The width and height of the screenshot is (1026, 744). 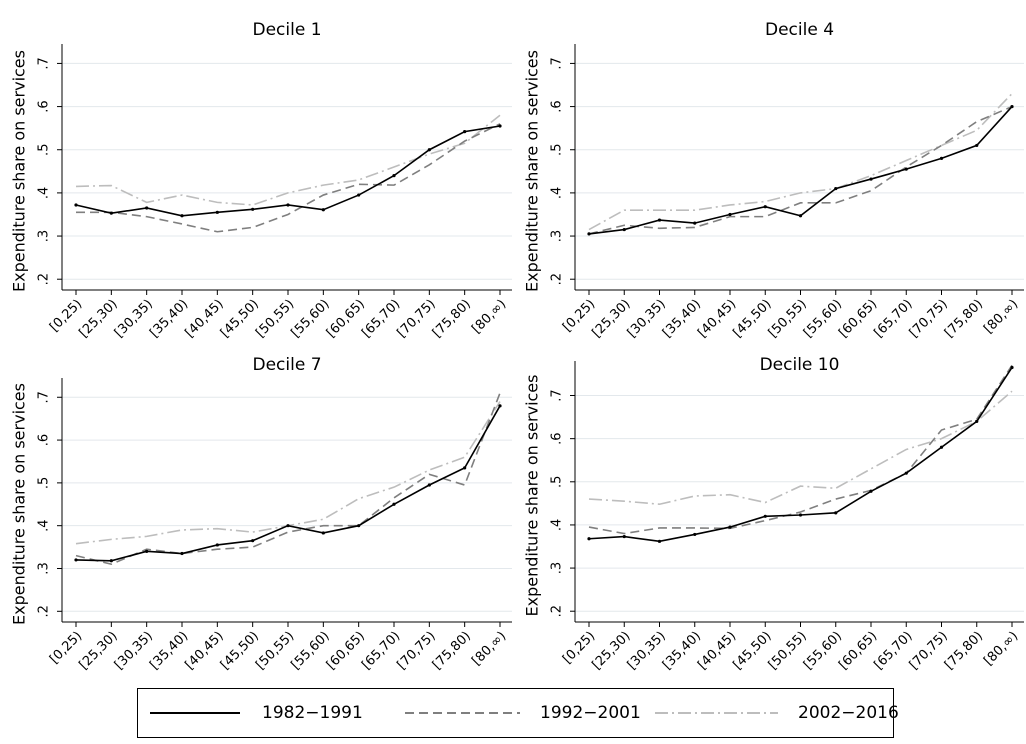 I want to click on legend-label: 1992−2001, so click(x=590, y=713).